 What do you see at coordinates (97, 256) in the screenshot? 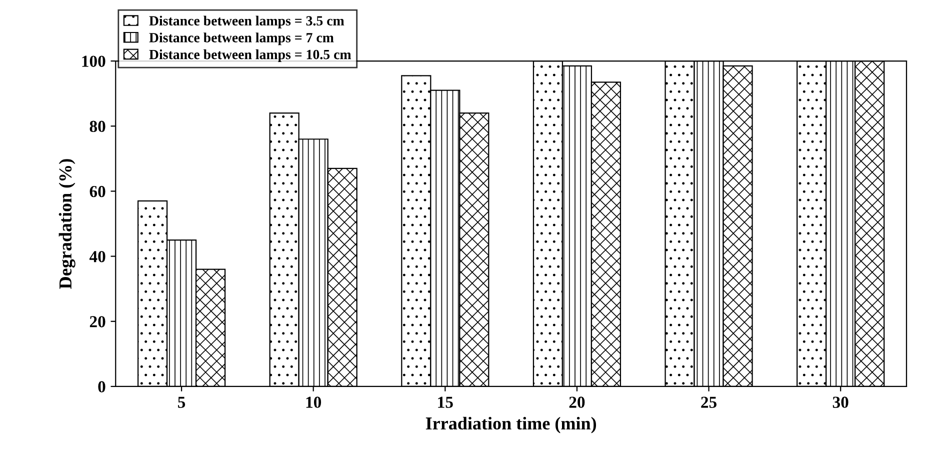
I see `y-tick-label: 40` at bounding box center [97, 256].